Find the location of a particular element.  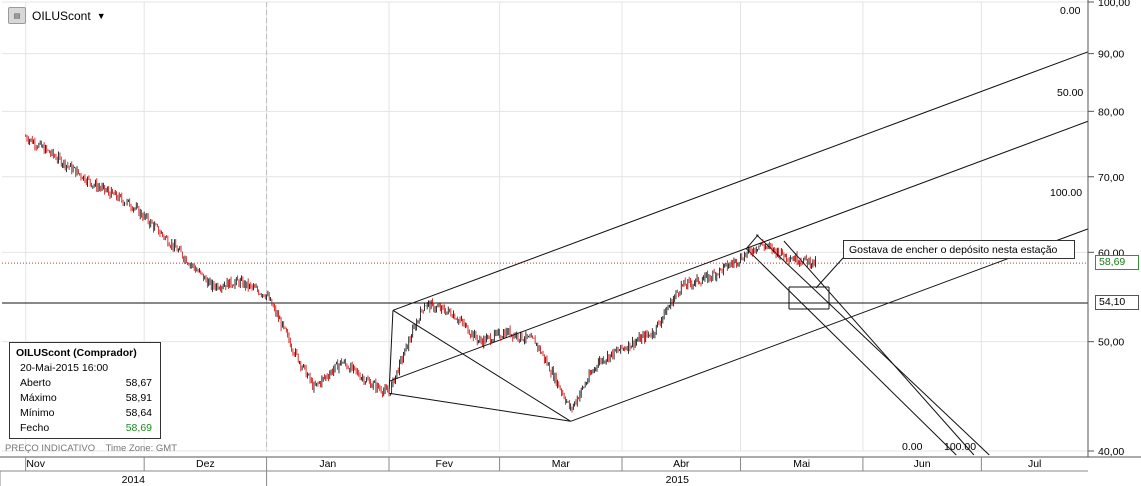

month-label: Abr is located at coordinates (681, 464).